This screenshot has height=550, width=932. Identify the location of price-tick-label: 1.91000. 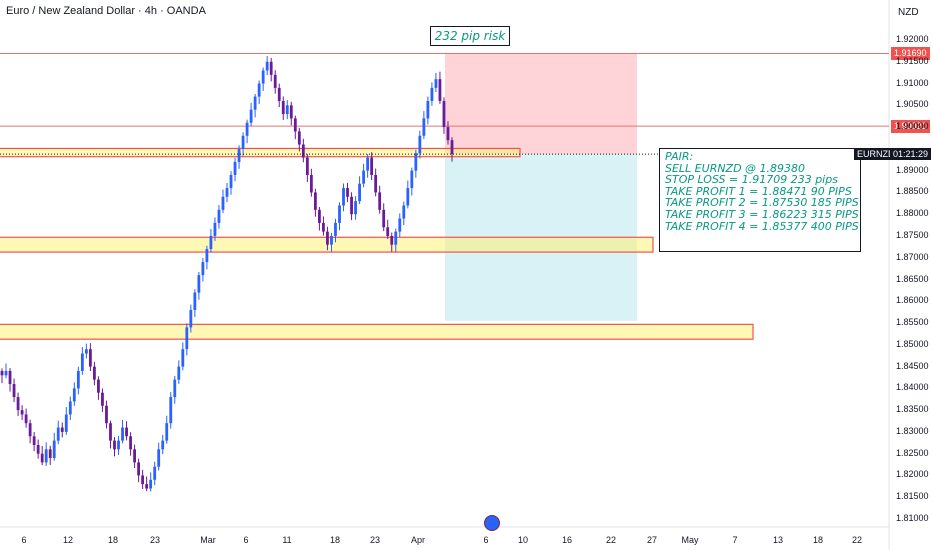
(912, 82).